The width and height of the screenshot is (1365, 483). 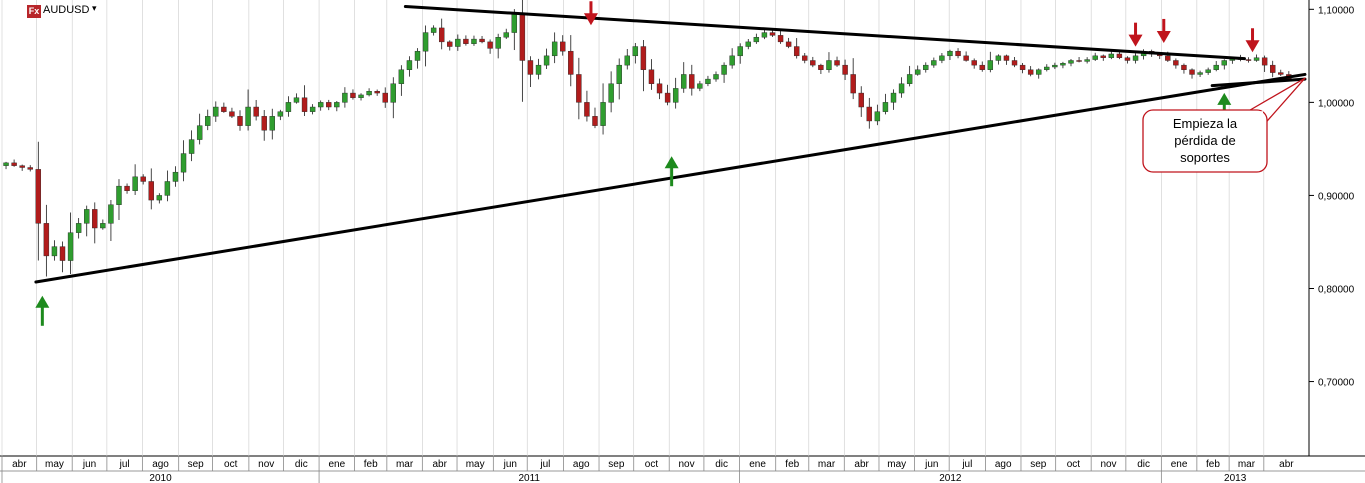 What do you see at coordinates (1143, 464) in the screenshot?
I see `month-tick-label: dic` at bounding box center [1143, 464].